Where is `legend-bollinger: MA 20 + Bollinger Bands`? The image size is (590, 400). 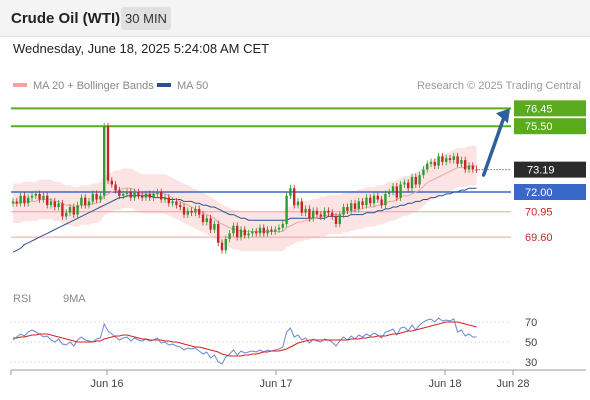
legend-bollinger: MA 20 + Bollinger Bands is located at coordinates (83, 86).